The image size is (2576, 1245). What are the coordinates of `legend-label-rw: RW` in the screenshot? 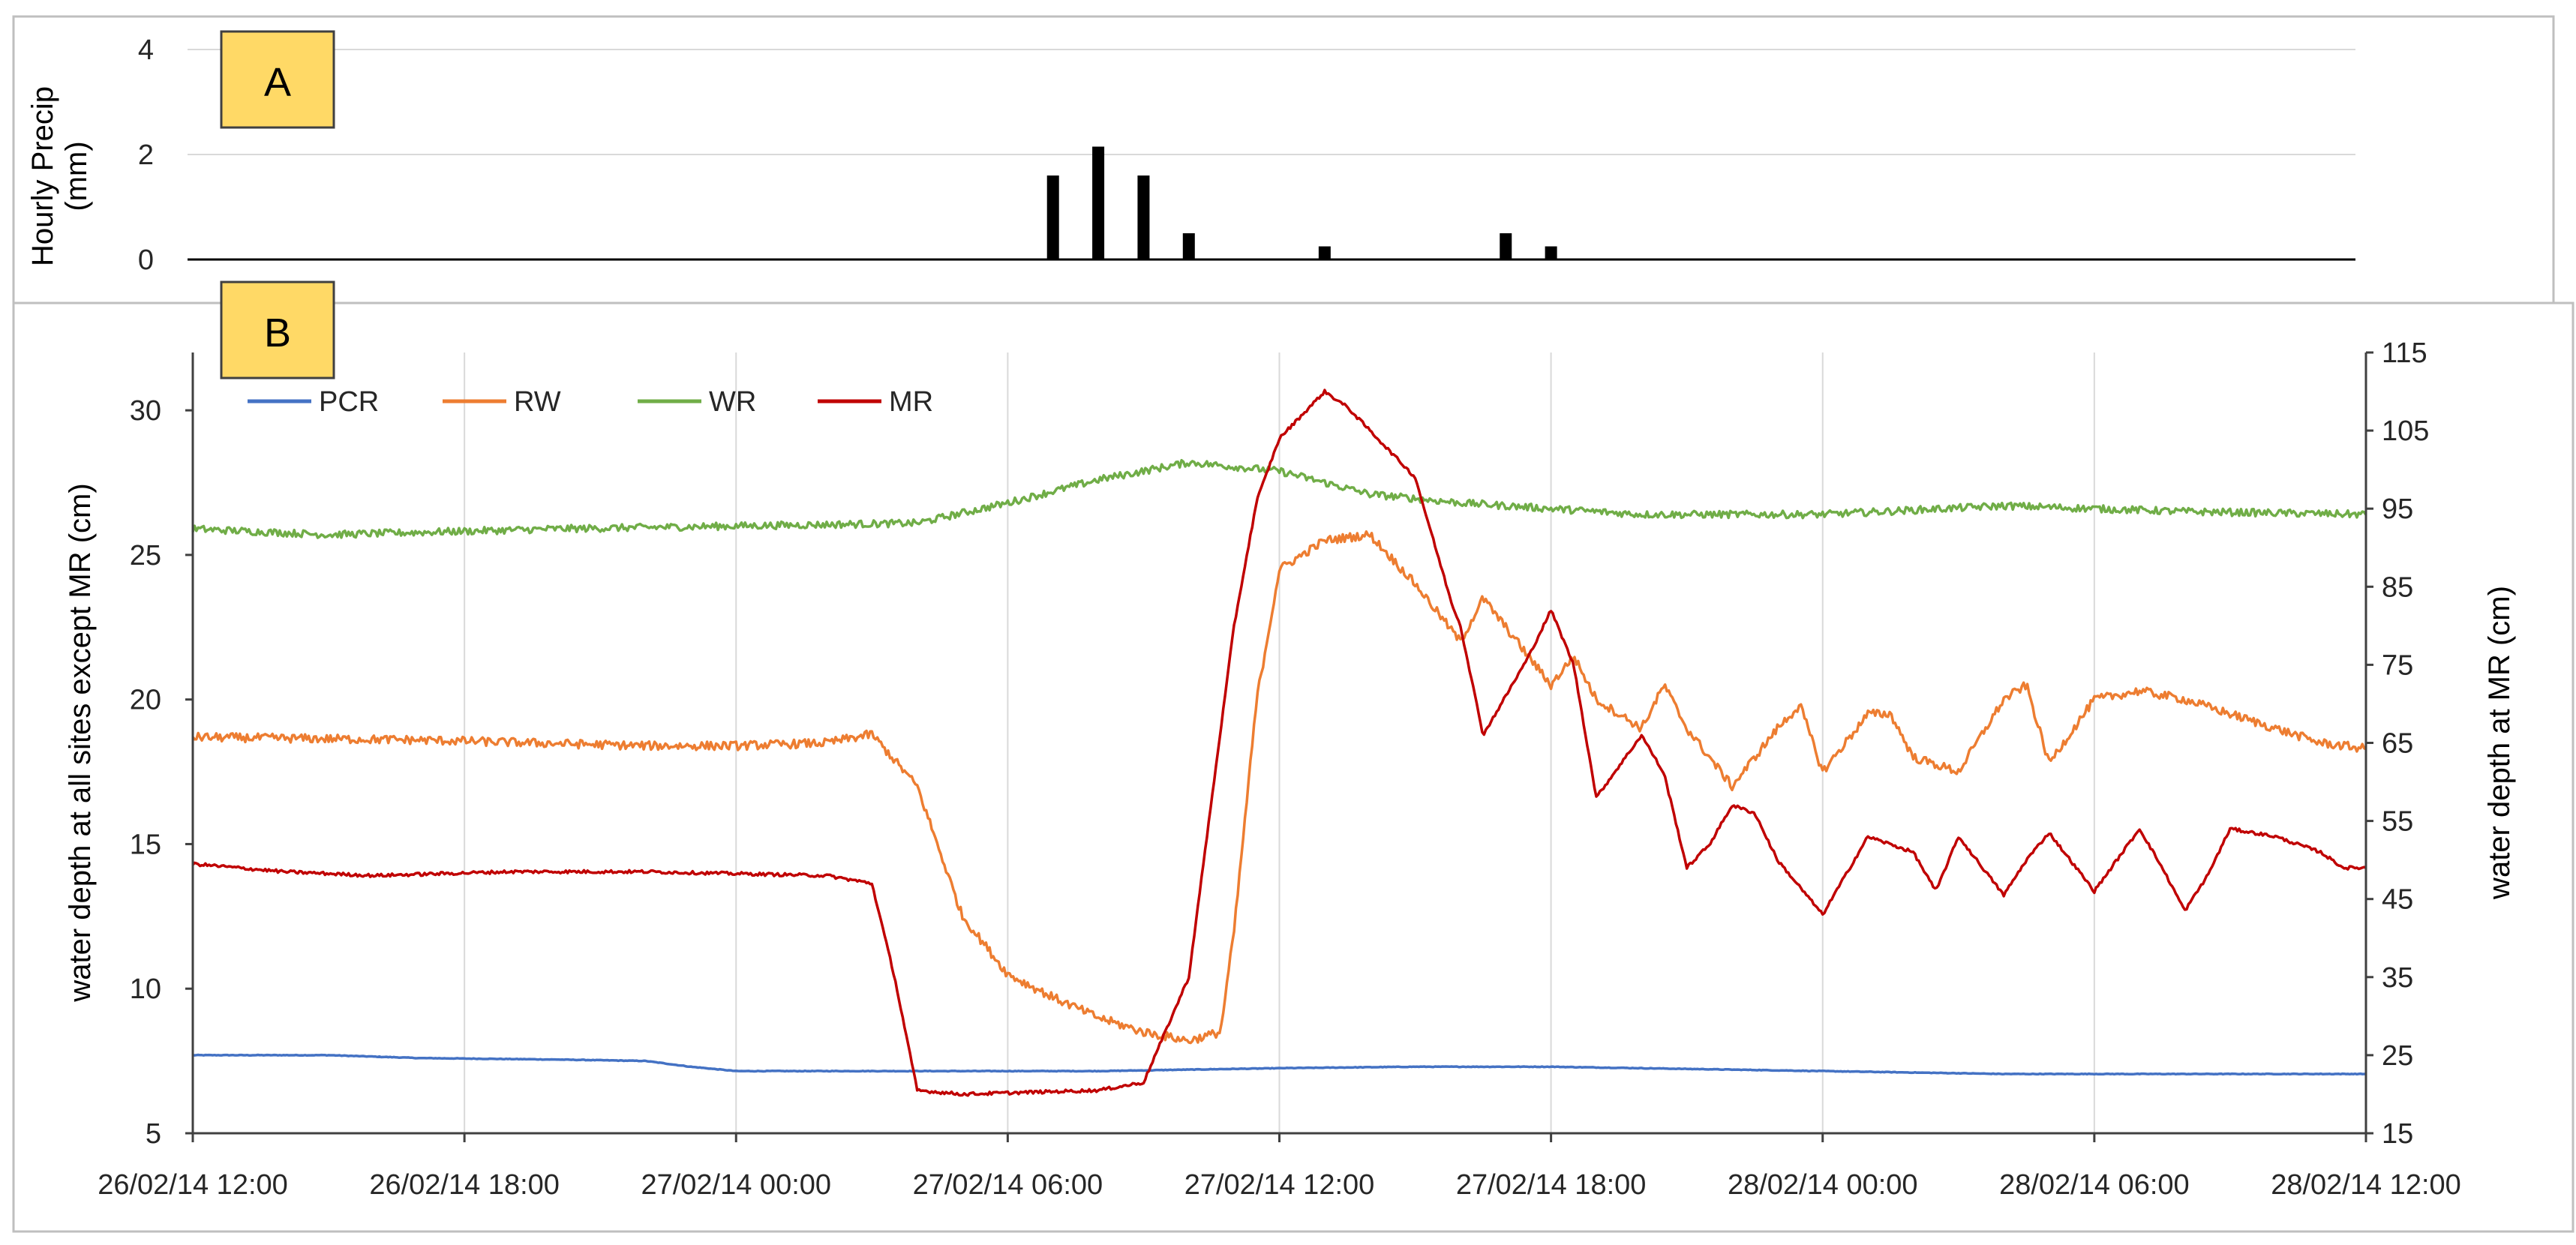 It's located at (537, 402).